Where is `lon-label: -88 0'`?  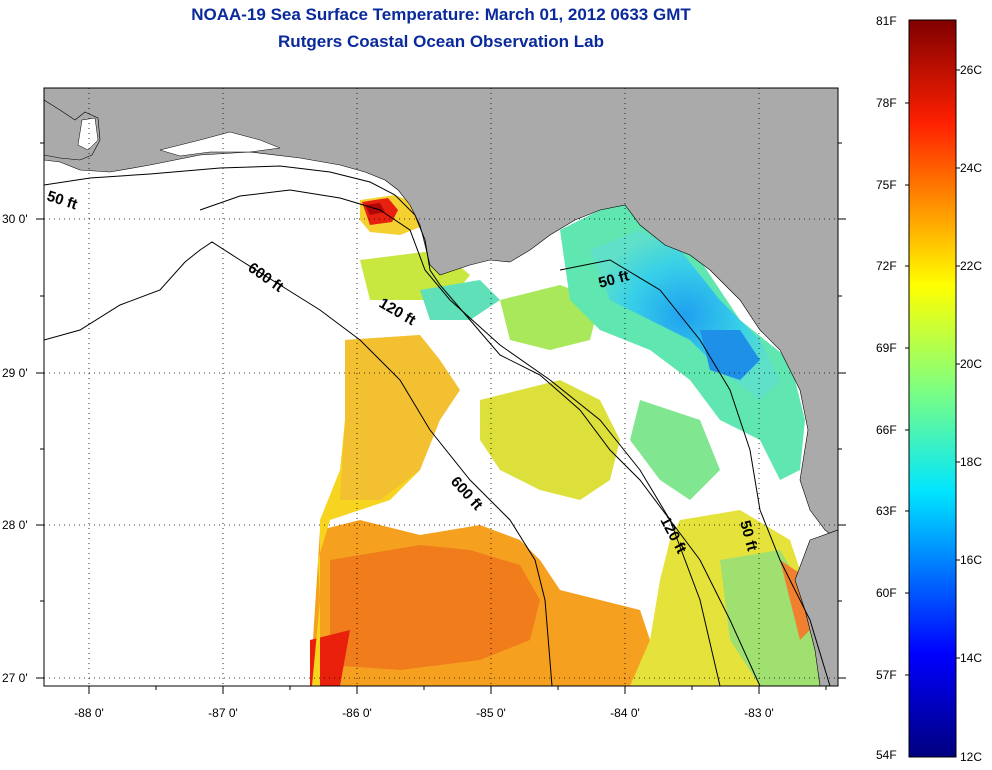 lon-label: -88 0' is located at coordinates (89, 713).